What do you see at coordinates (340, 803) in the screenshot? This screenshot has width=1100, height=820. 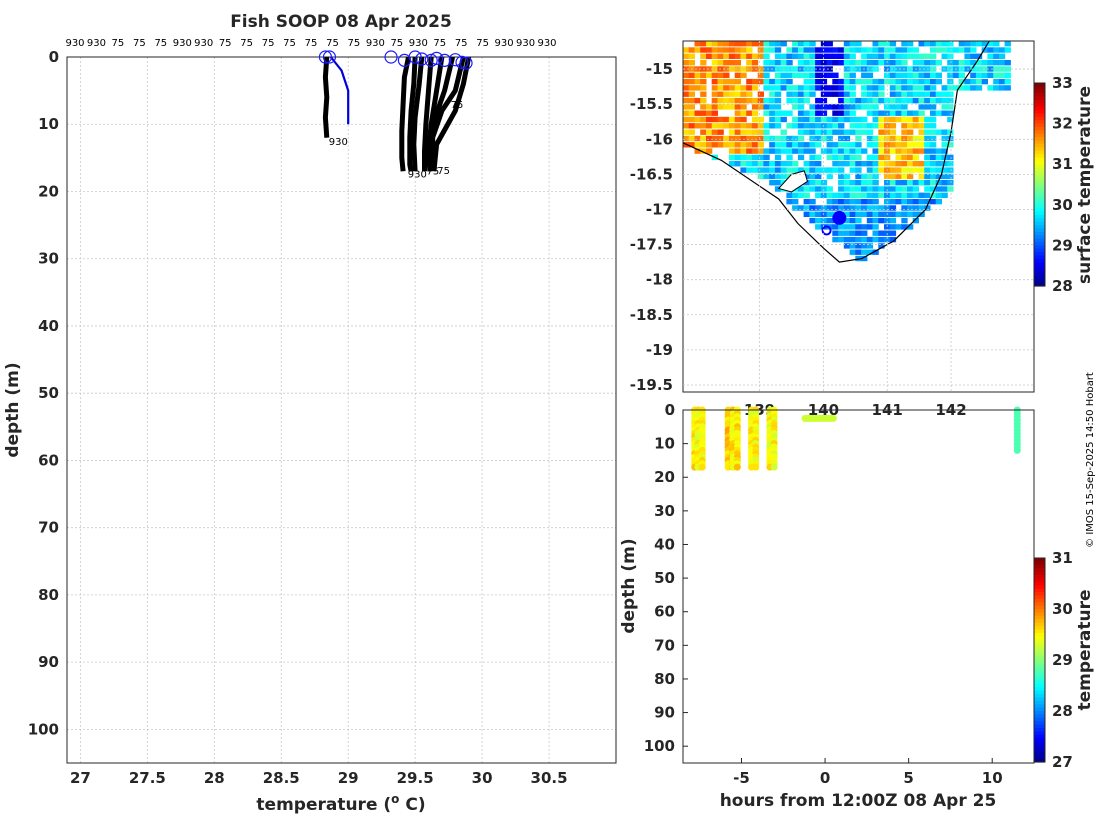 I see `profile-x-axis-label: temperature (o C)` at bounding box center [340, 803].